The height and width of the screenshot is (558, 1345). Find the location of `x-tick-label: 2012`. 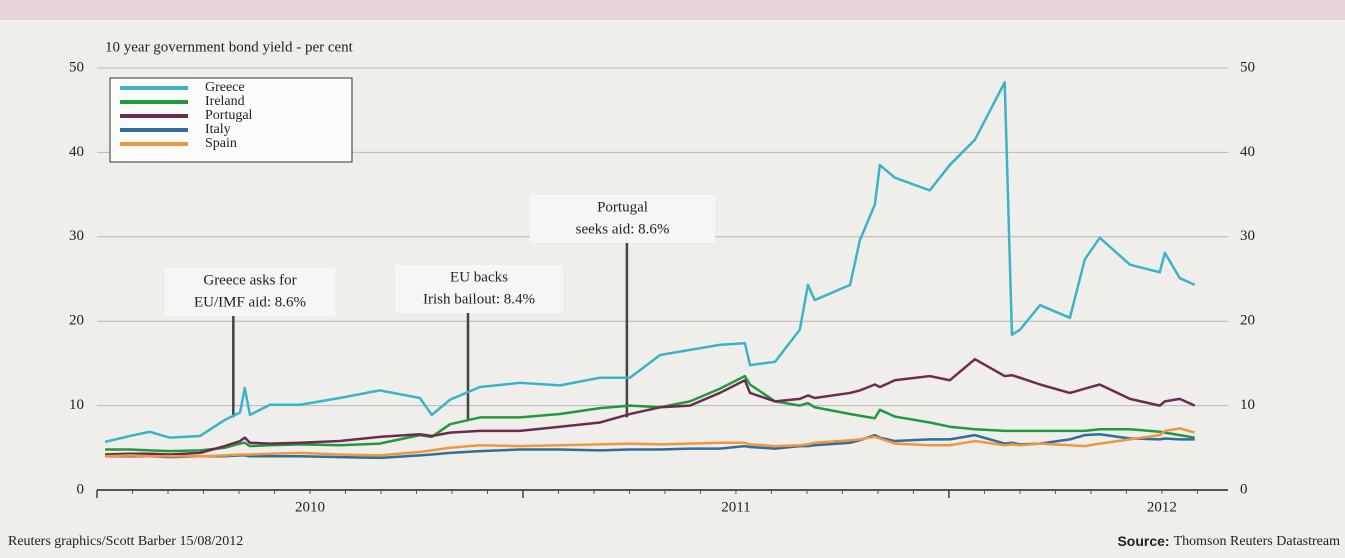

x-tick-label: 2012 is located at coordinates (1162, 507).